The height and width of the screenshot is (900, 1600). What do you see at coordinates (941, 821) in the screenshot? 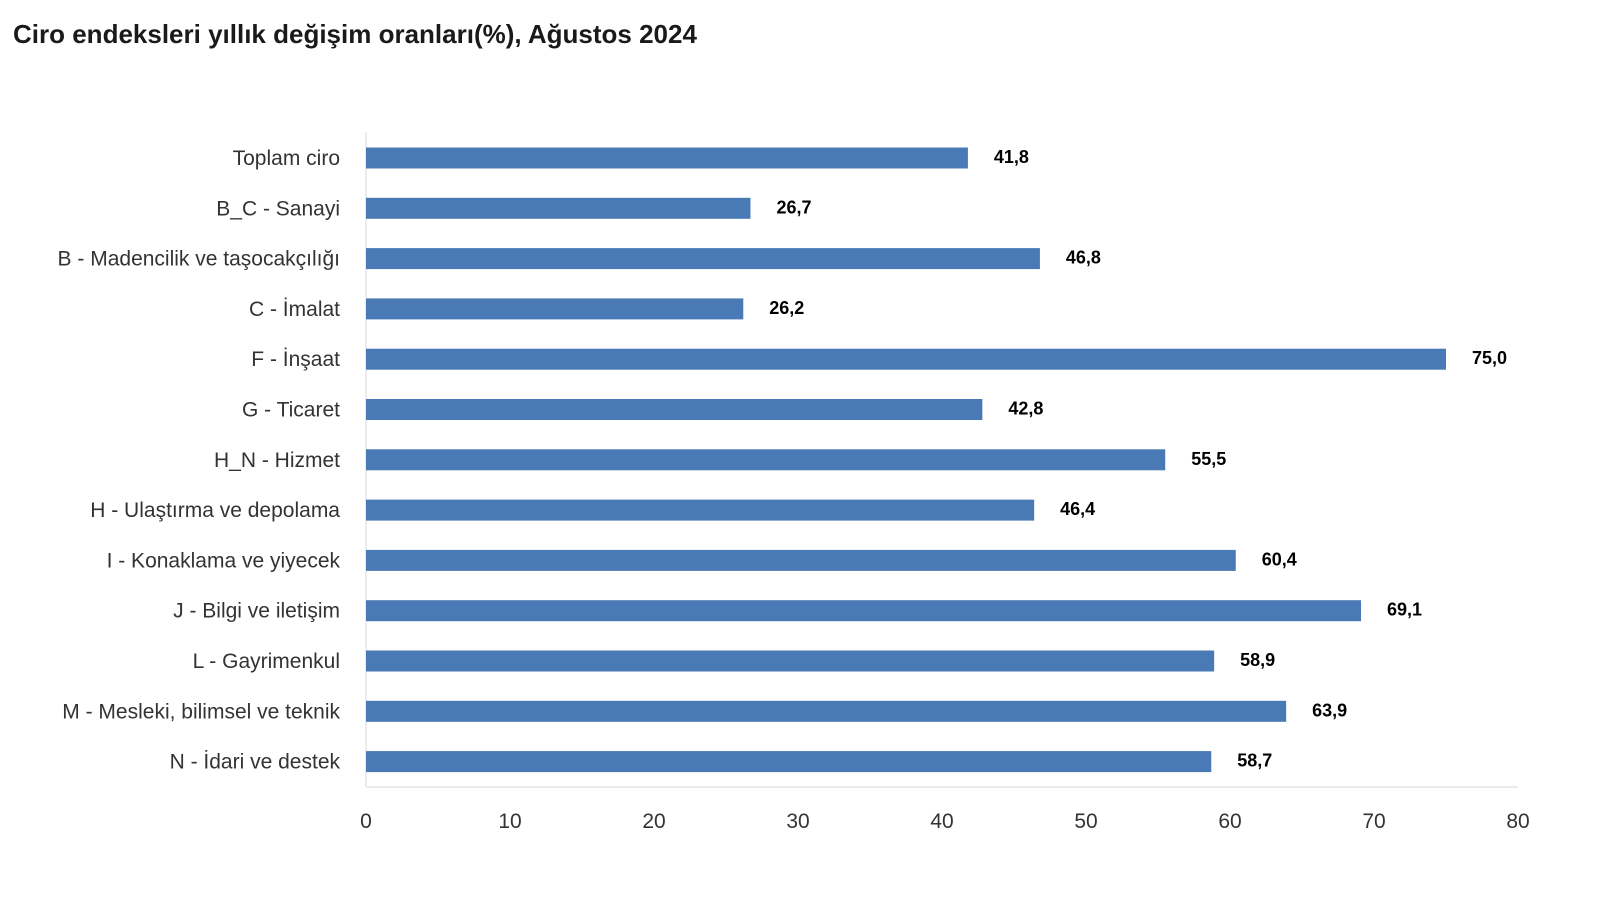
I see `x-tick-label: 40` at bounding box center [941, 821].